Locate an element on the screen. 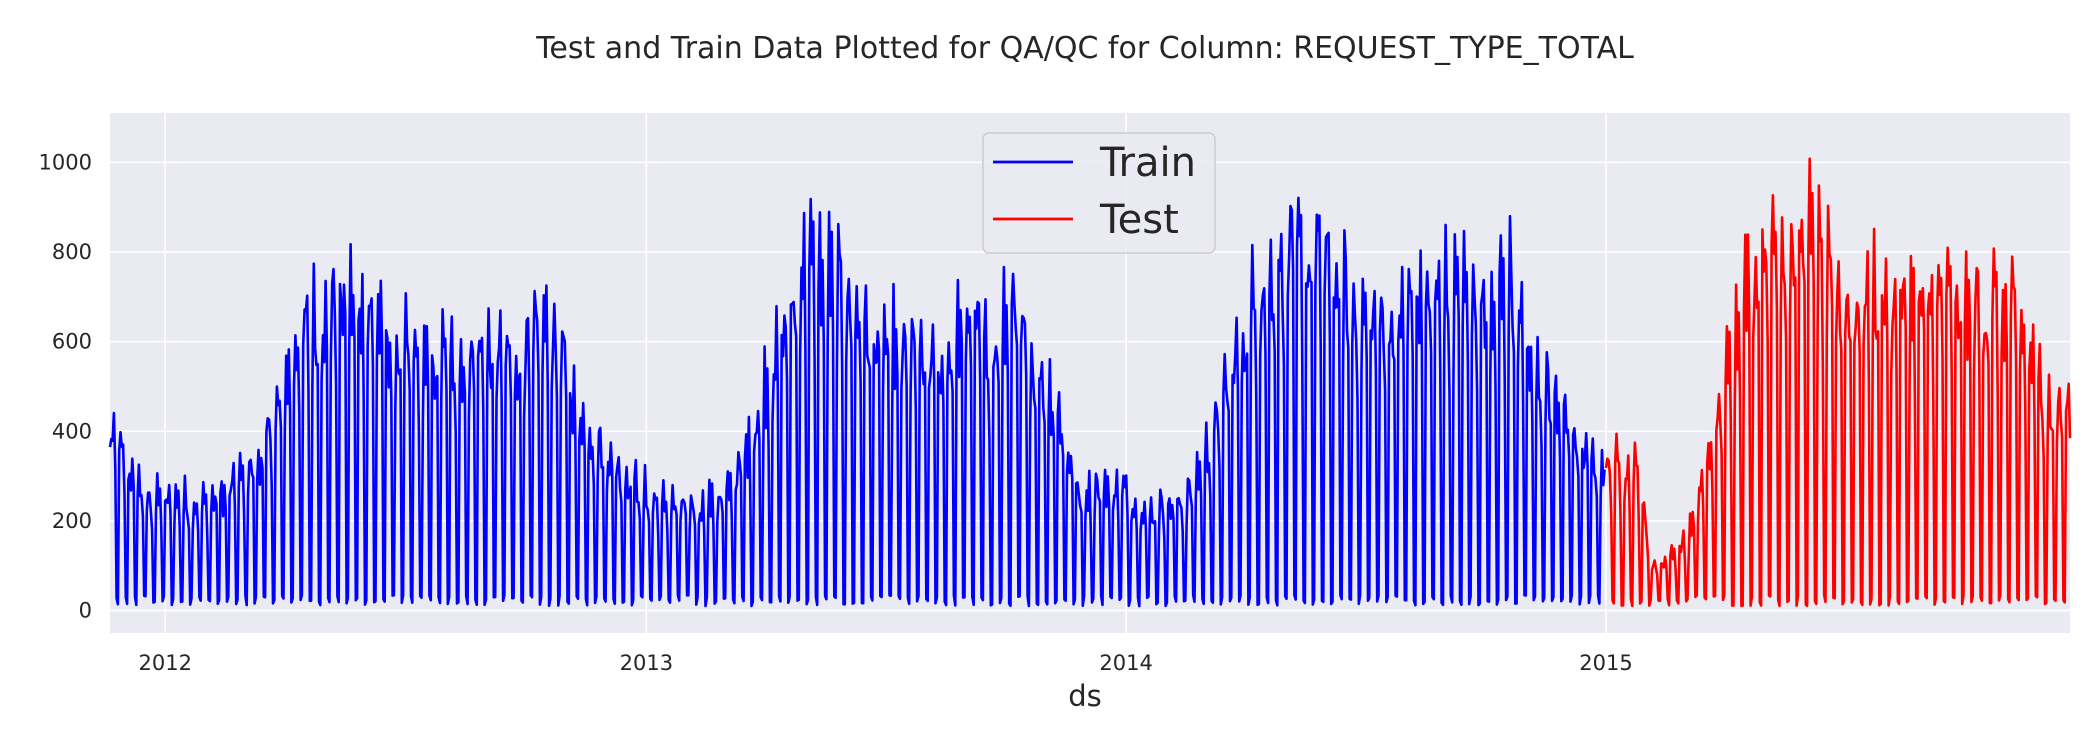 Image resolution: width=2100 pixels, height=750 pixels. x-axis-label: ds is located at coordinates (1085, 696).